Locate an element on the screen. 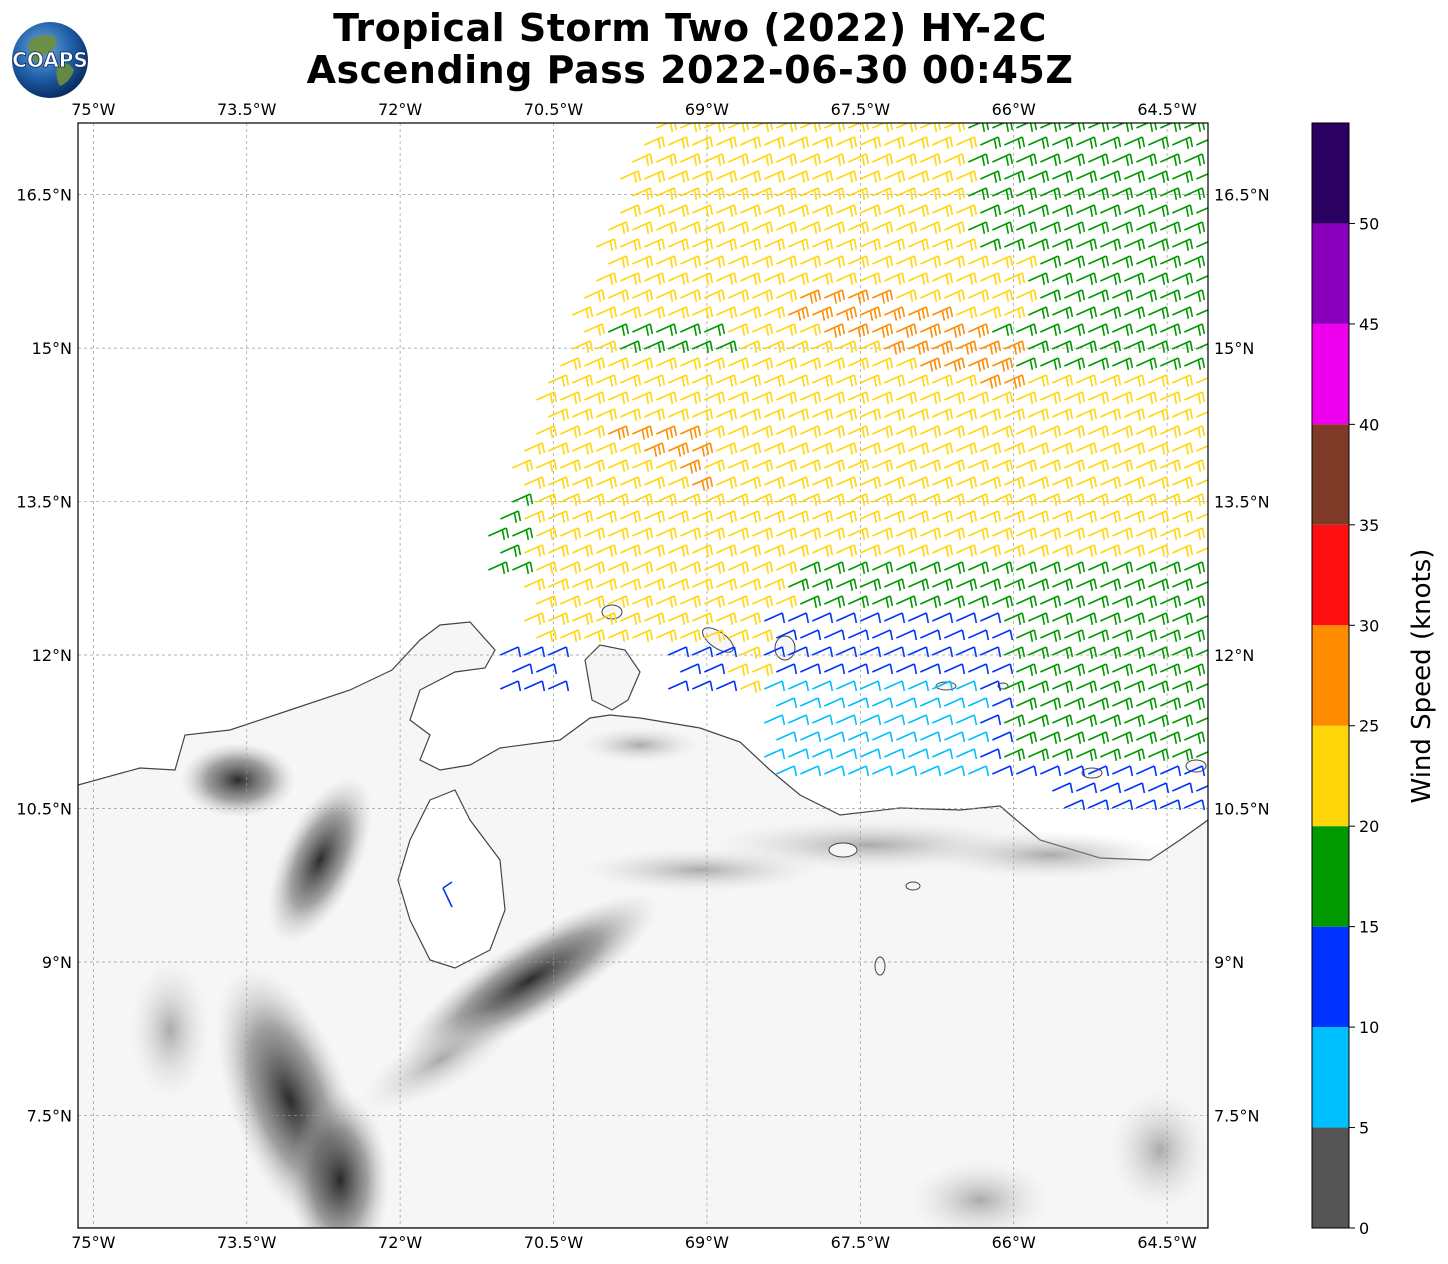 The height and width of the screenshot is (1264, 1448). lon-tick-label-top: 67.5°W is located at coordinates (861, 109).